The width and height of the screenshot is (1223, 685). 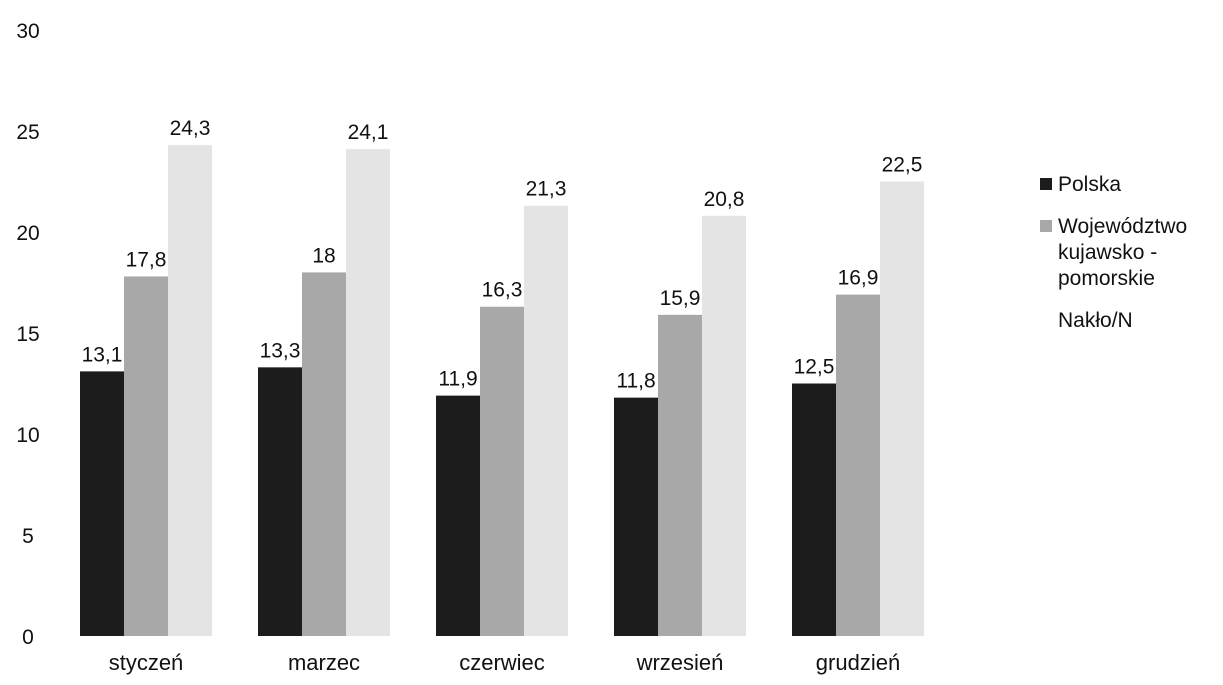 What do you see at coordinates (1130, 185) in the screenshot?
I see `legend-item-polska: Polska` at bounding box center [1130, 185].